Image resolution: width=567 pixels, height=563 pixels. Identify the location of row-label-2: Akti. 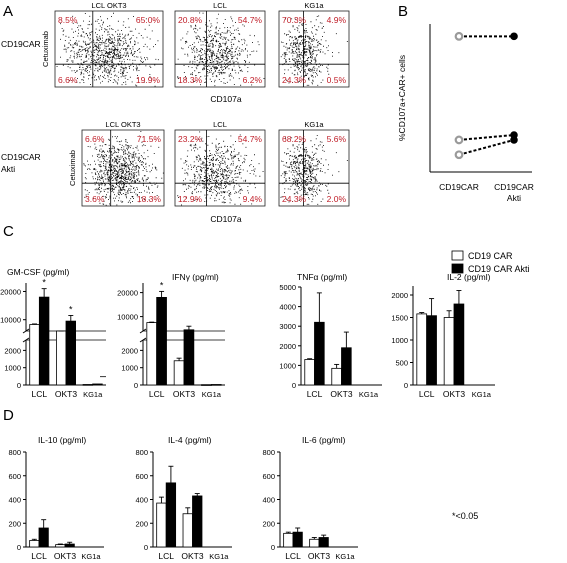
(8, 169).